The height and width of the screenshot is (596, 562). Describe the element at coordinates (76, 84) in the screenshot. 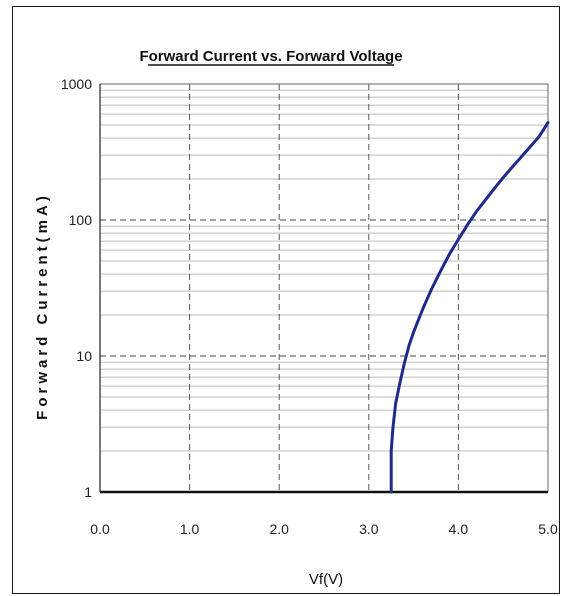

I see `y-tick-label: 1000` at that location.